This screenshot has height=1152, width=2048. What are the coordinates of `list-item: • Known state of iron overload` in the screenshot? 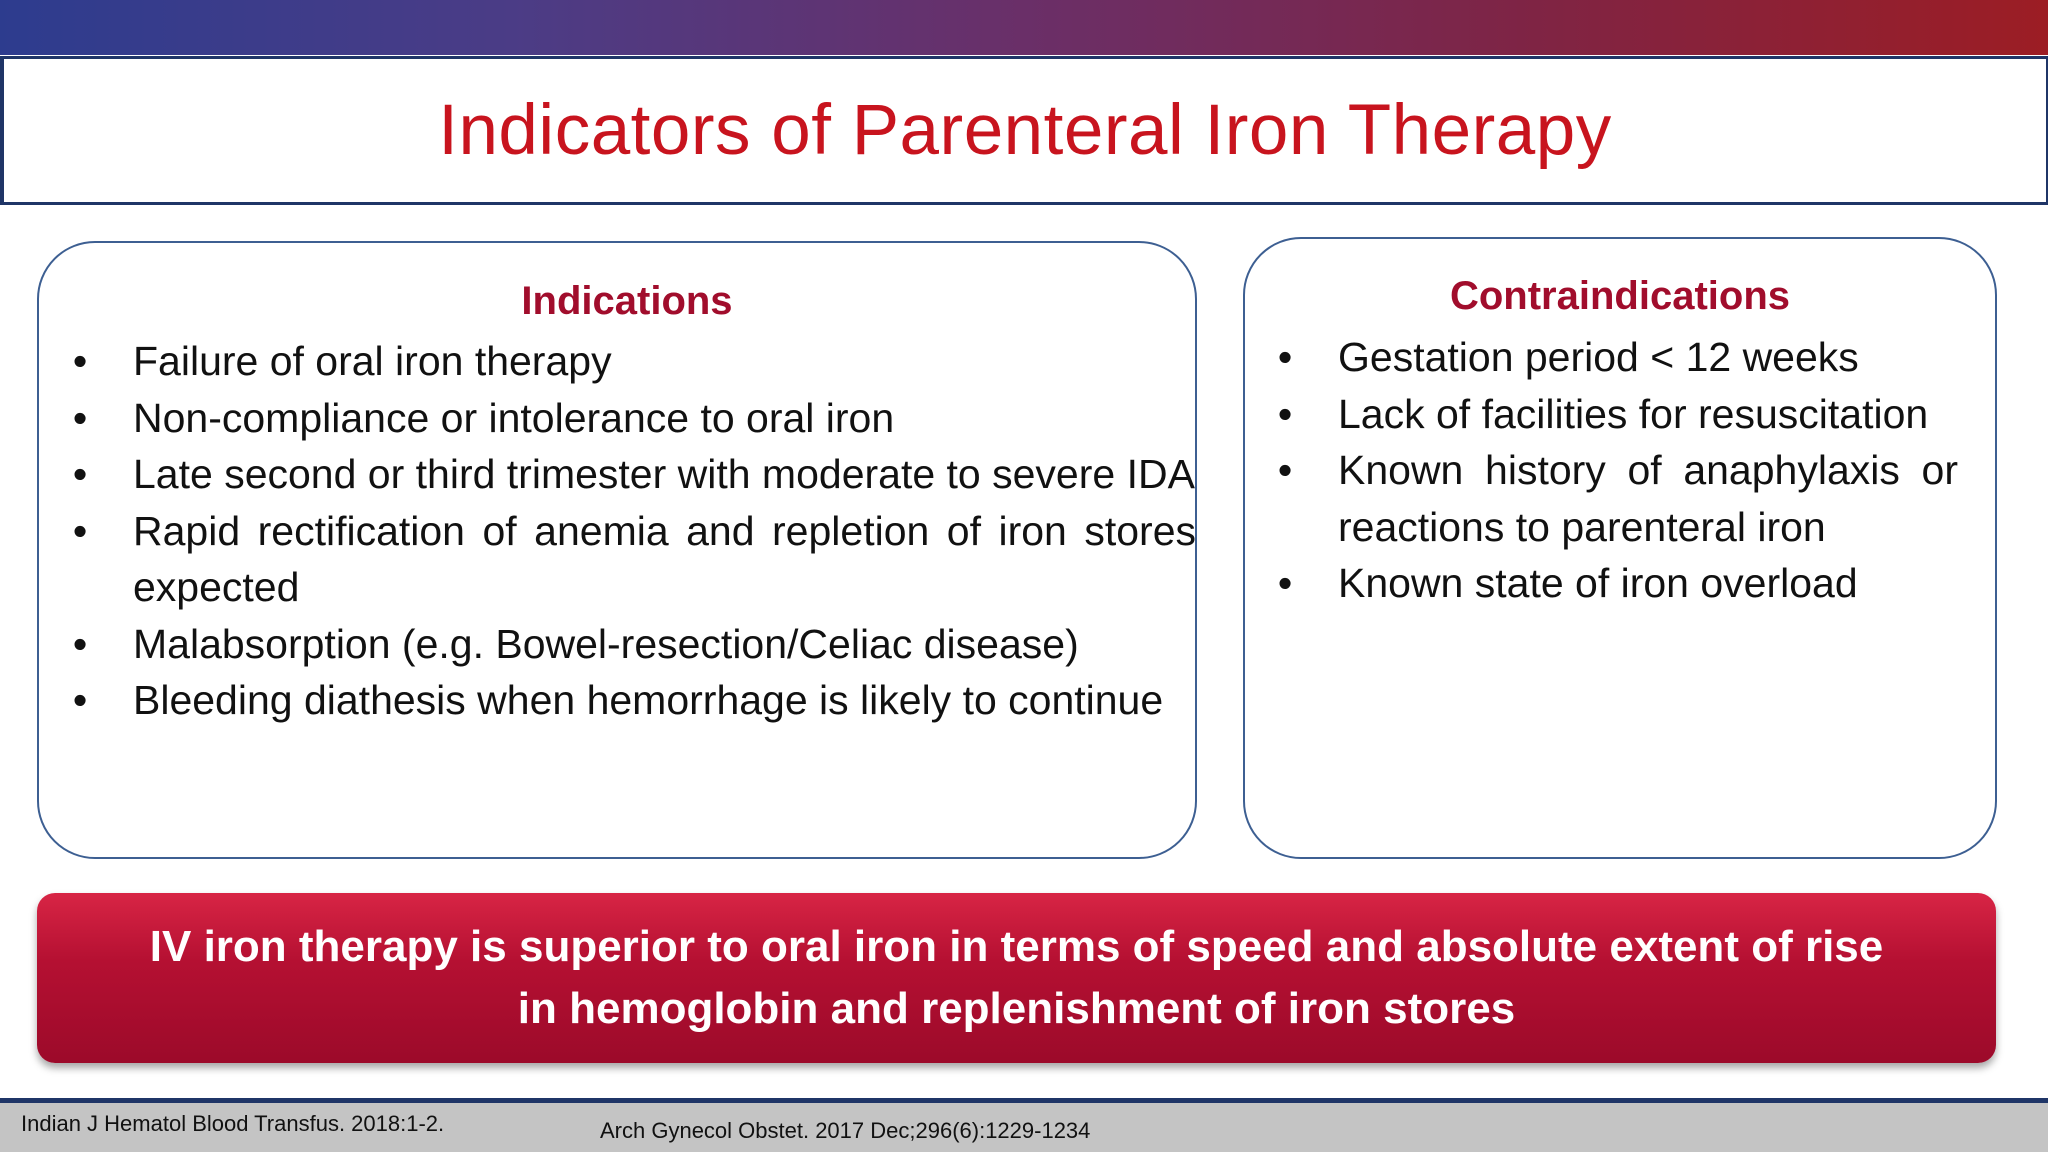 It's located at (1618, 583).